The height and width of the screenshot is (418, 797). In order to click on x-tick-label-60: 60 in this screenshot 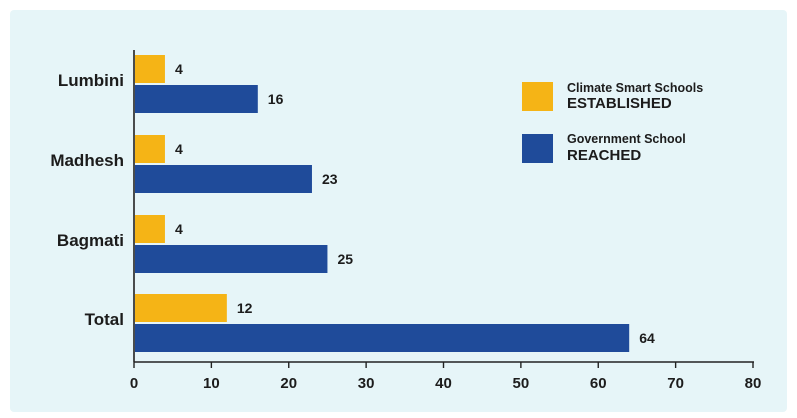, I will do `click(598, 383)`.